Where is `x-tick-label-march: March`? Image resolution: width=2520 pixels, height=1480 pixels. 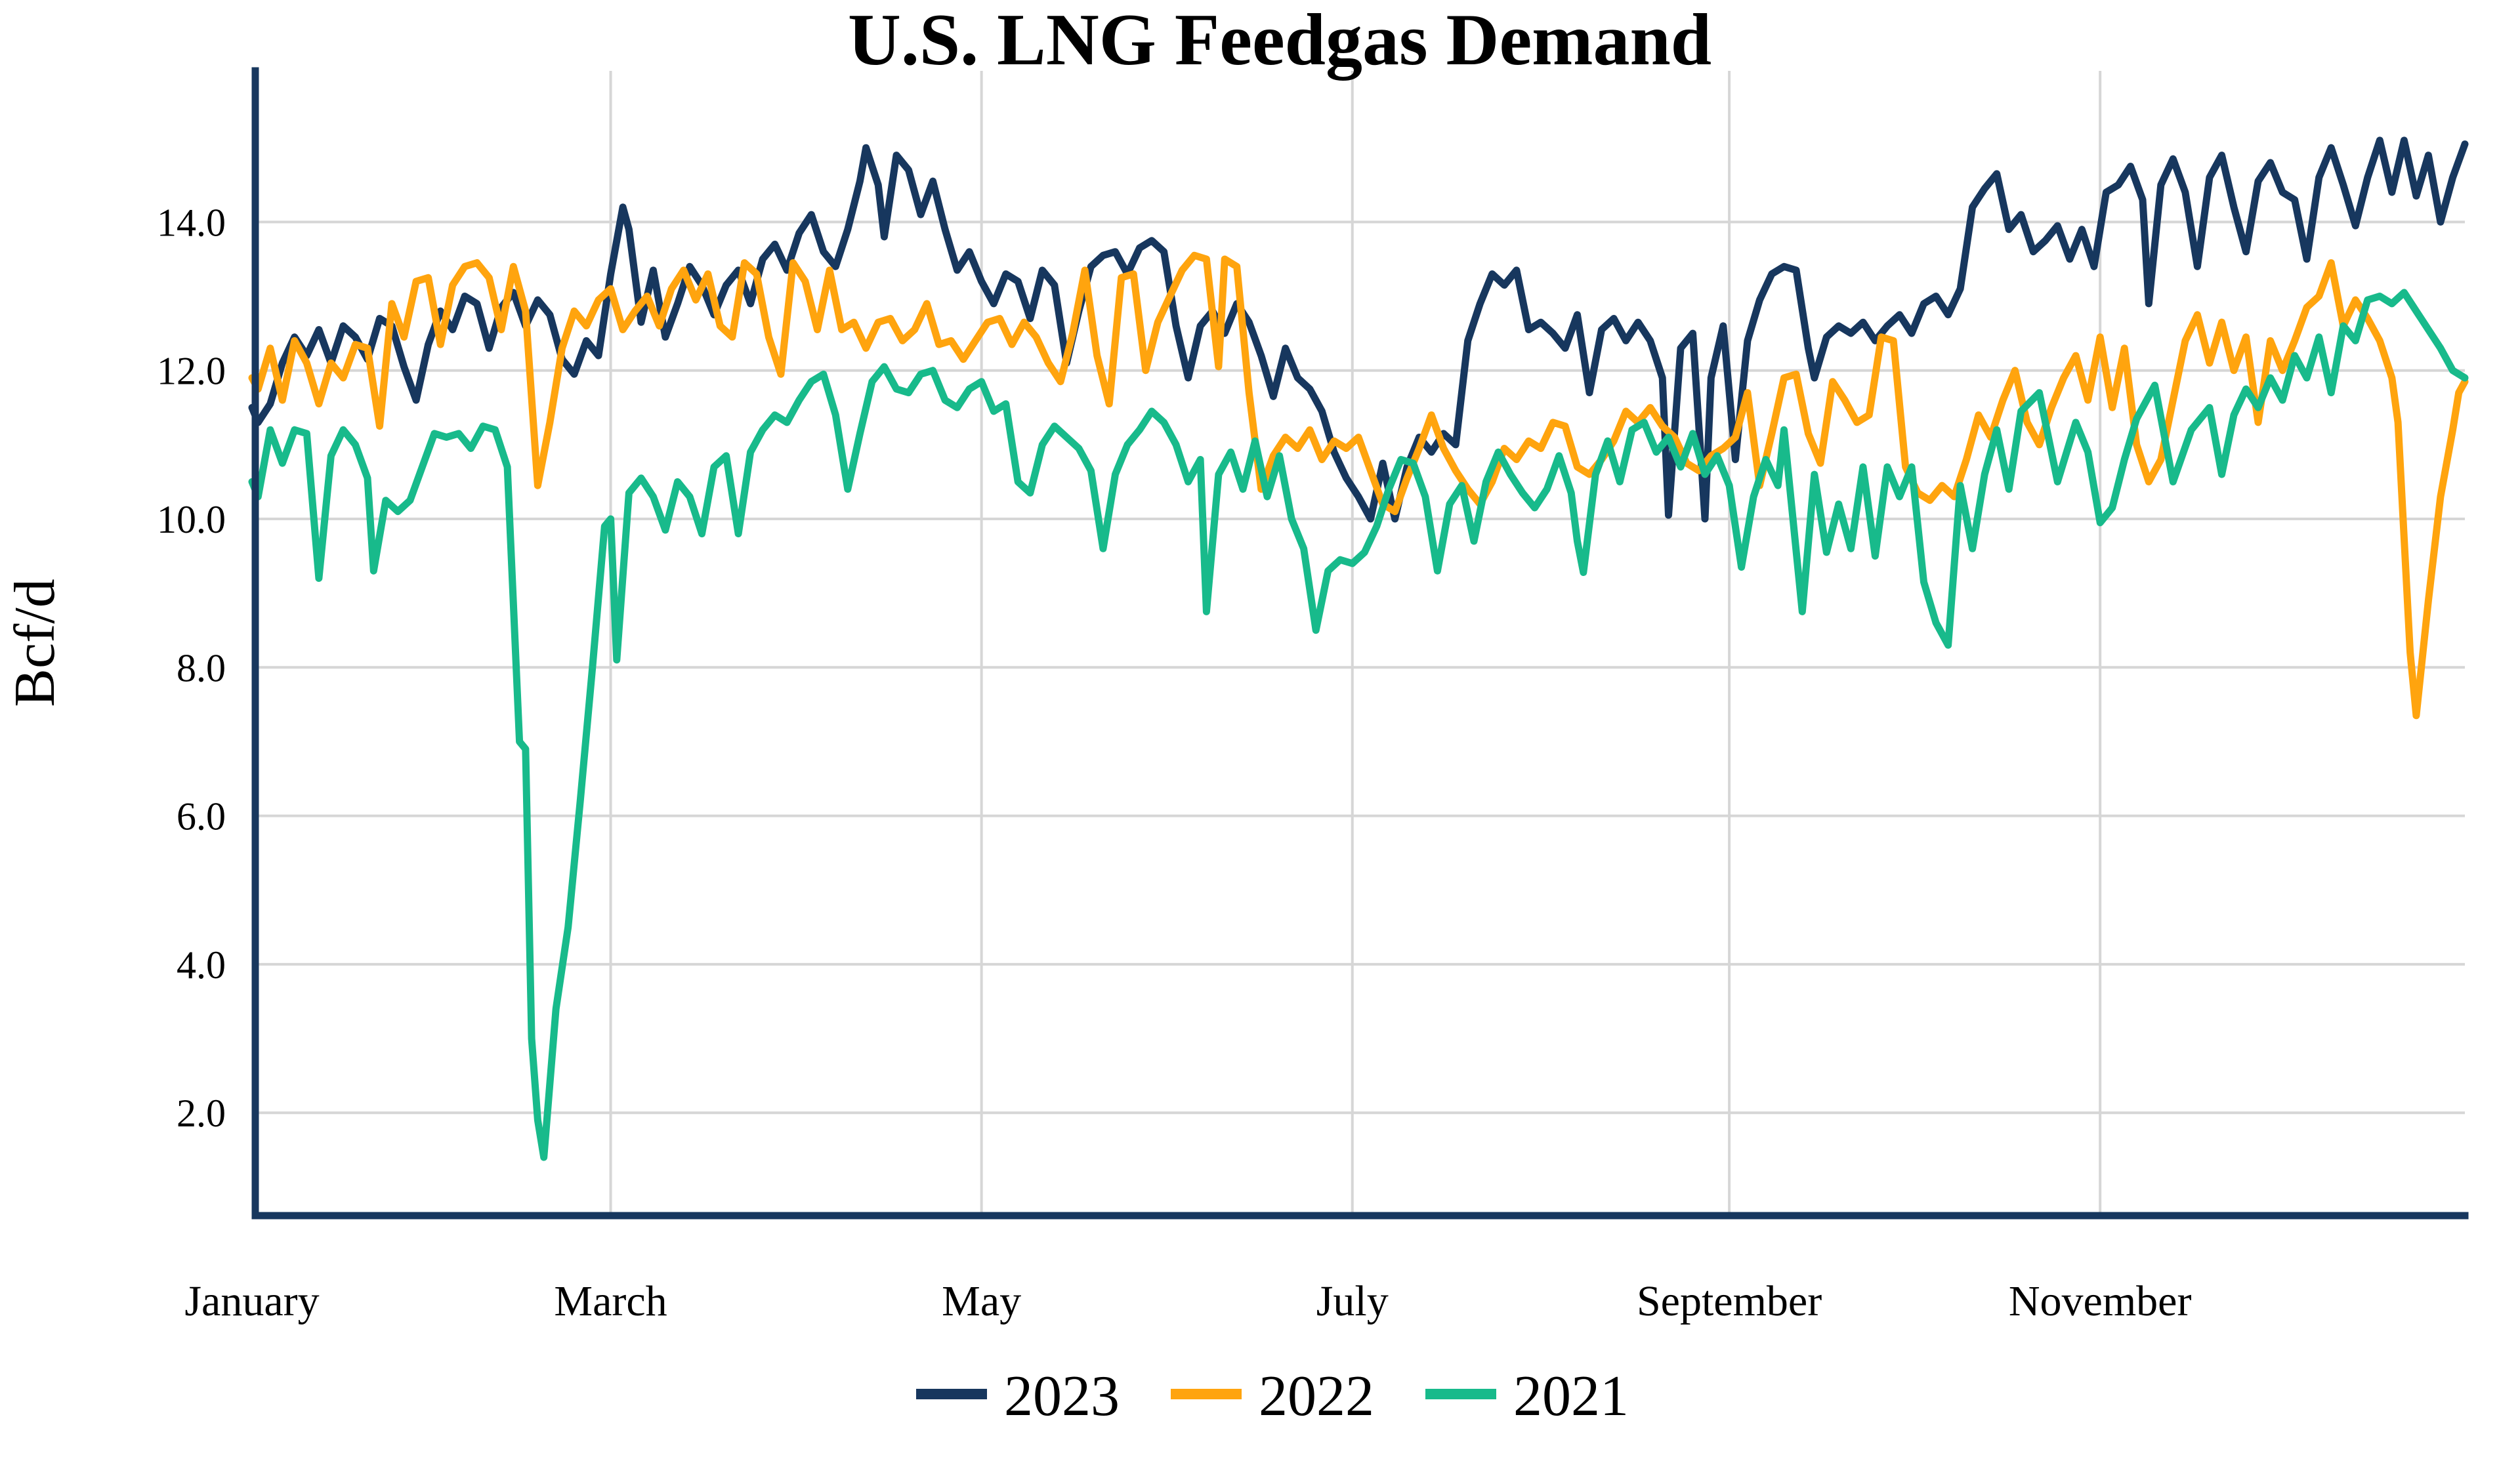
x-tick-label-march: March is located at coordinates (610, 1301).